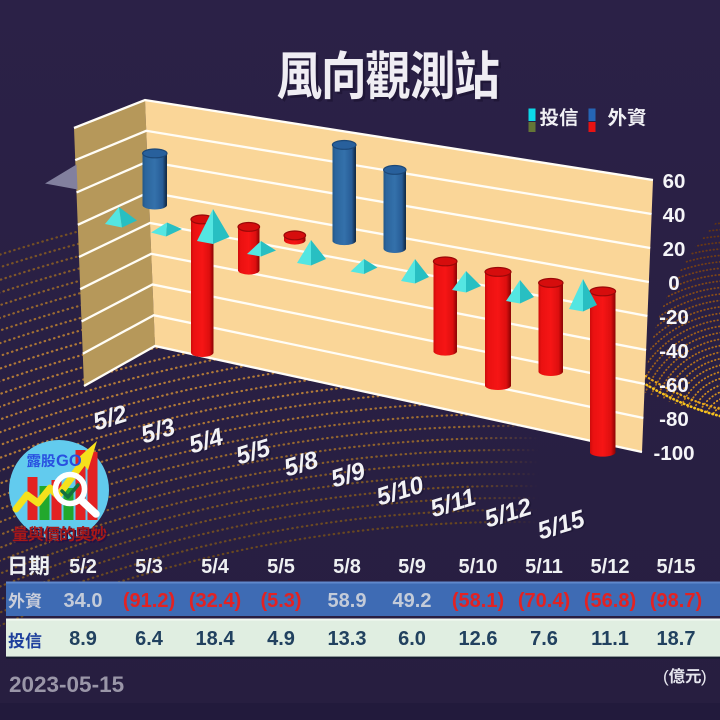  Describe the element at coordinates (149, 567) in the screenshot. I see `svg-text: 5/3` at that location.